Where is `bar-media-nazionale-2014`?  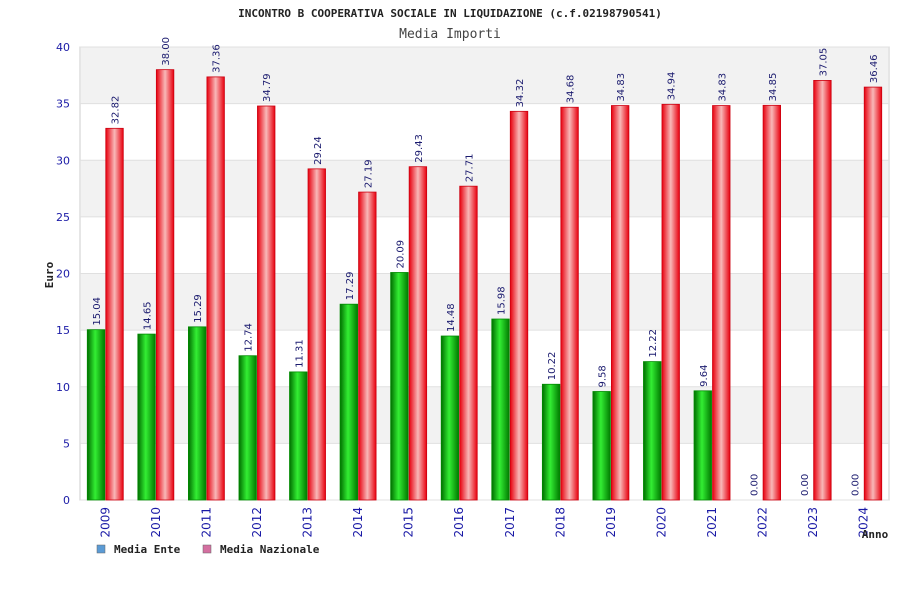 bar-media-nazionale-2014 is located at coordinates (367, 346).